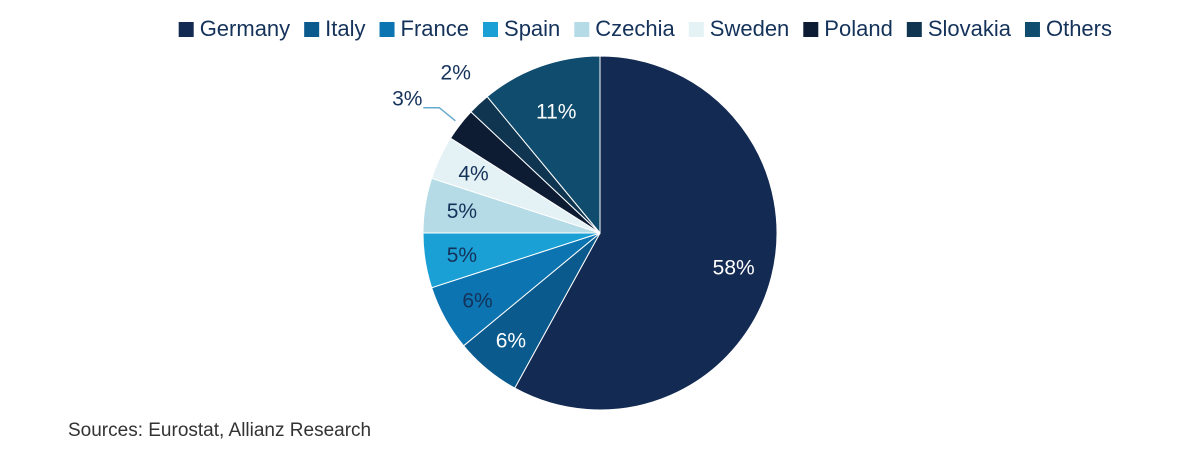  What do you see at coordinates (387, 29) in the screenshot?
I see `legend-swatch-france` at bounding box center [387, 29].